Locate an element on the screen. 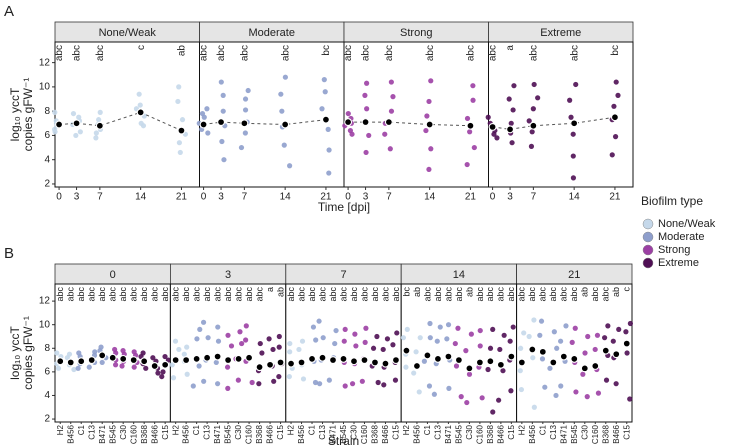  facet-title: 7 is located at coordinates (343, 275).